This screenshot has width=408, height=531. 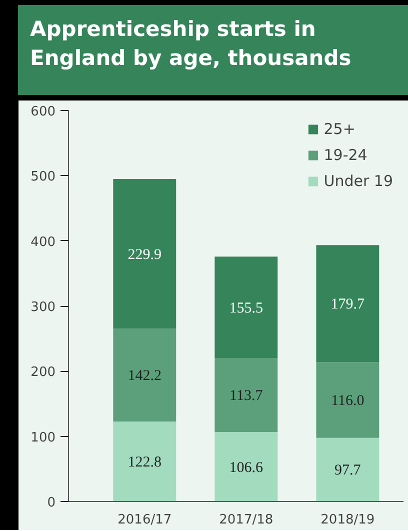 I want to click on y-tick-label: 200, so click(x=43, y=372).